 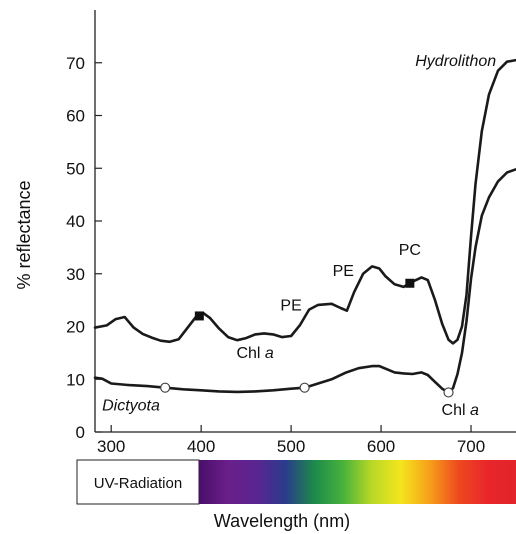 What do you see at coordinates (75, 168) in the screenshot?
I see `y-tick-label: 50` at bounding box center [75, 168].